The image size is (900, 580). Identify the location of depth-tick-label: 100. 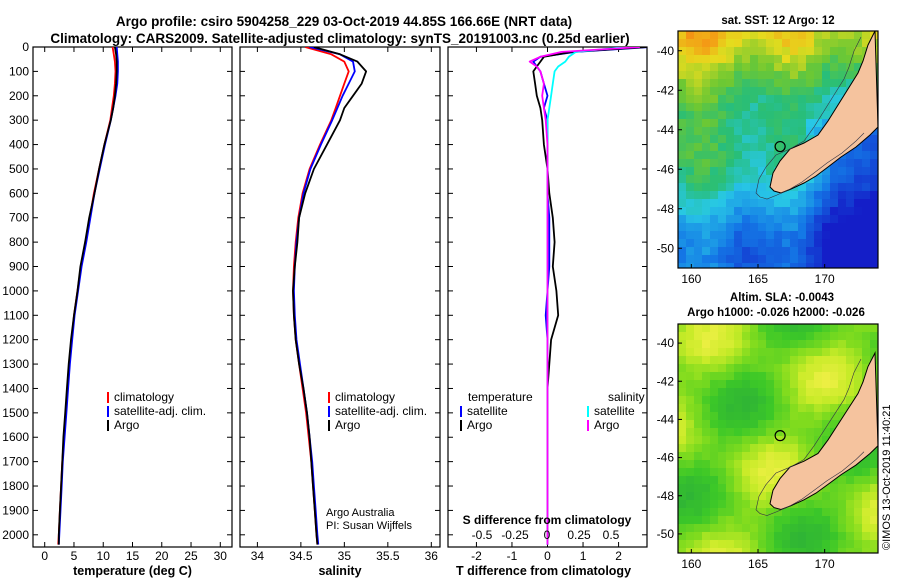
(19, 71).